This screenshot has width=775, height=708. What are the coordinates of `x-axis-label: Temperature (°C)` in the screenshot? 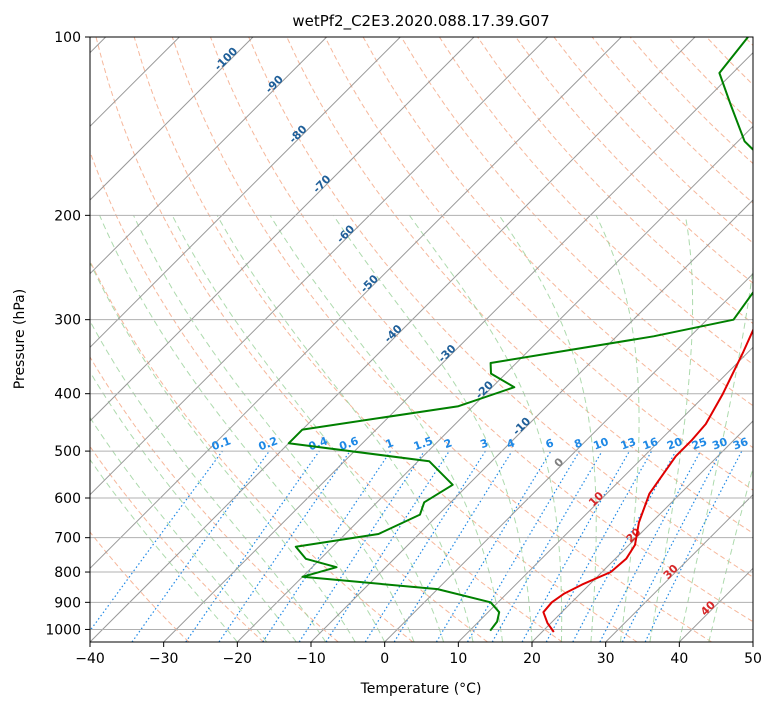 It's located at (421, 689).